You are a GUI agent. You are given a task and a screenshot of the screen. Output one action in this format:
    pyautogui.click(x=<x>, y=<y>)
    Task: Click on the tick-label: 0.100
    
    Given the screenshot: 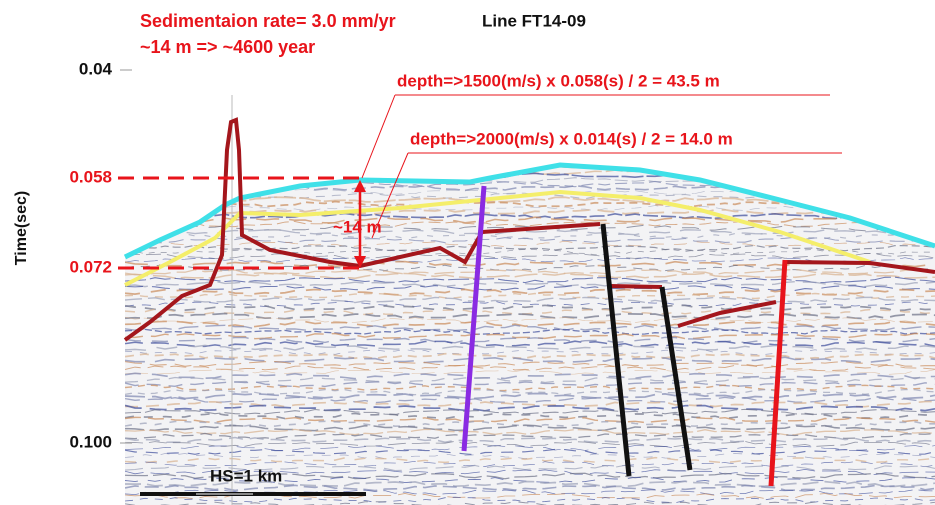 What is the action you would take?
    pyautogui.click(x=90, y=441)
    